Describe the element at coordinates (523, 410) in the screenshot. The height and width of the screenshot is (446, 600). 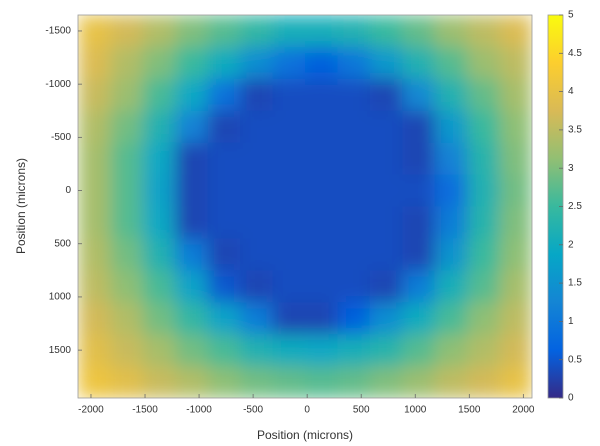
I see `x-tick-label: 2000` at that location.